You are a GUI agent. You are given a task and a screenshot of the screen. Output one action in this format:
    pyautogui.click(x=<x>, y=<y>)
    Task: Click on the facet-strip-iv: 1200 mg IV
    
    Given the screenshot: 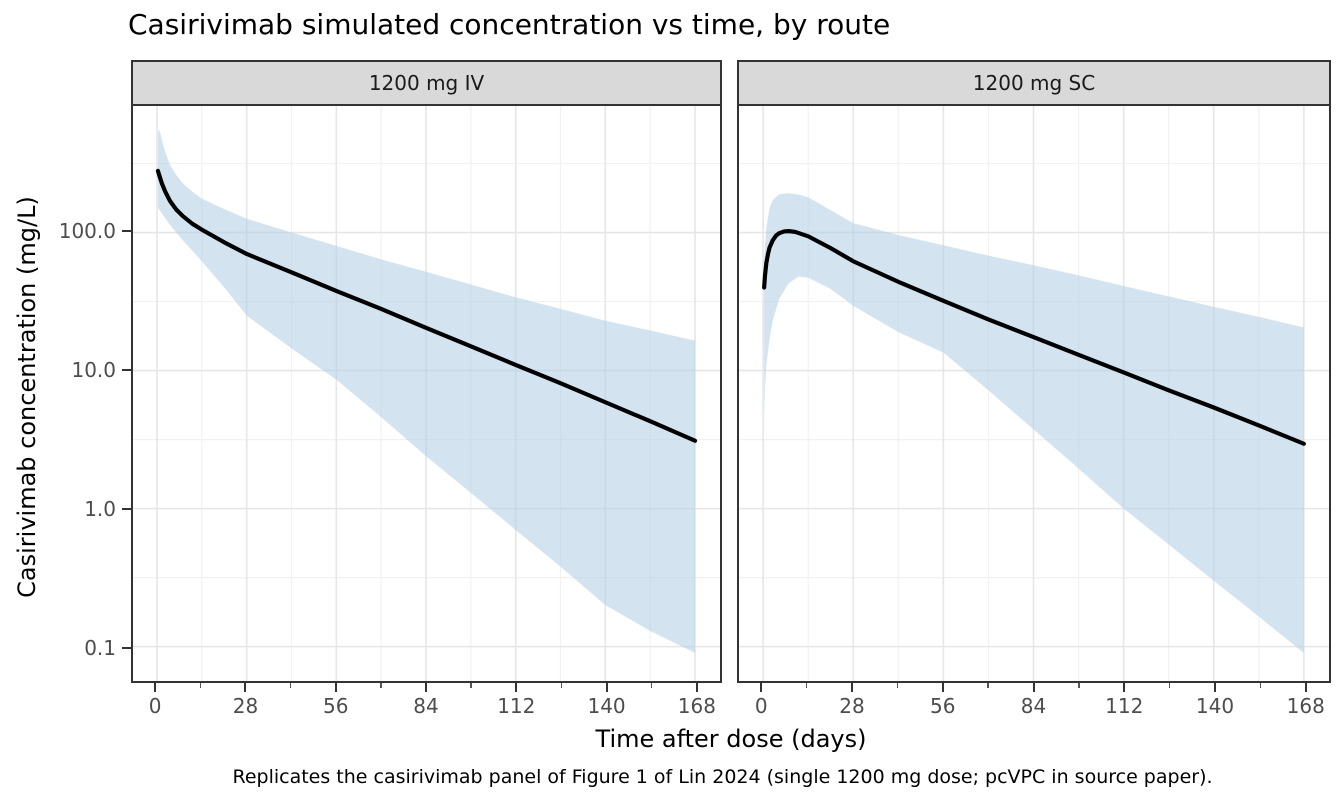 What is the action you would take?
    pyautogui.click(x=426, y=82)
    